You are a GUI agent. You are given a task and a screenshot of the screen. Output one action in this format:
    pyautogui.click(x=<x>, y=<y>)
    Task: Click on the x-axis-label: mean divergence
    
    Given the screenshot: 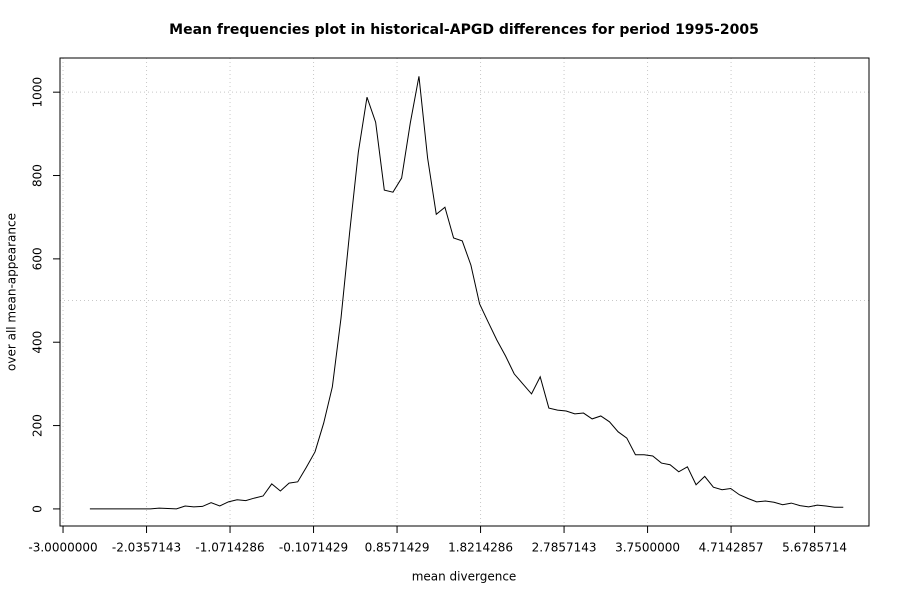 What is the action you would take?
    pyautogui.click(x=464, y=577)
    